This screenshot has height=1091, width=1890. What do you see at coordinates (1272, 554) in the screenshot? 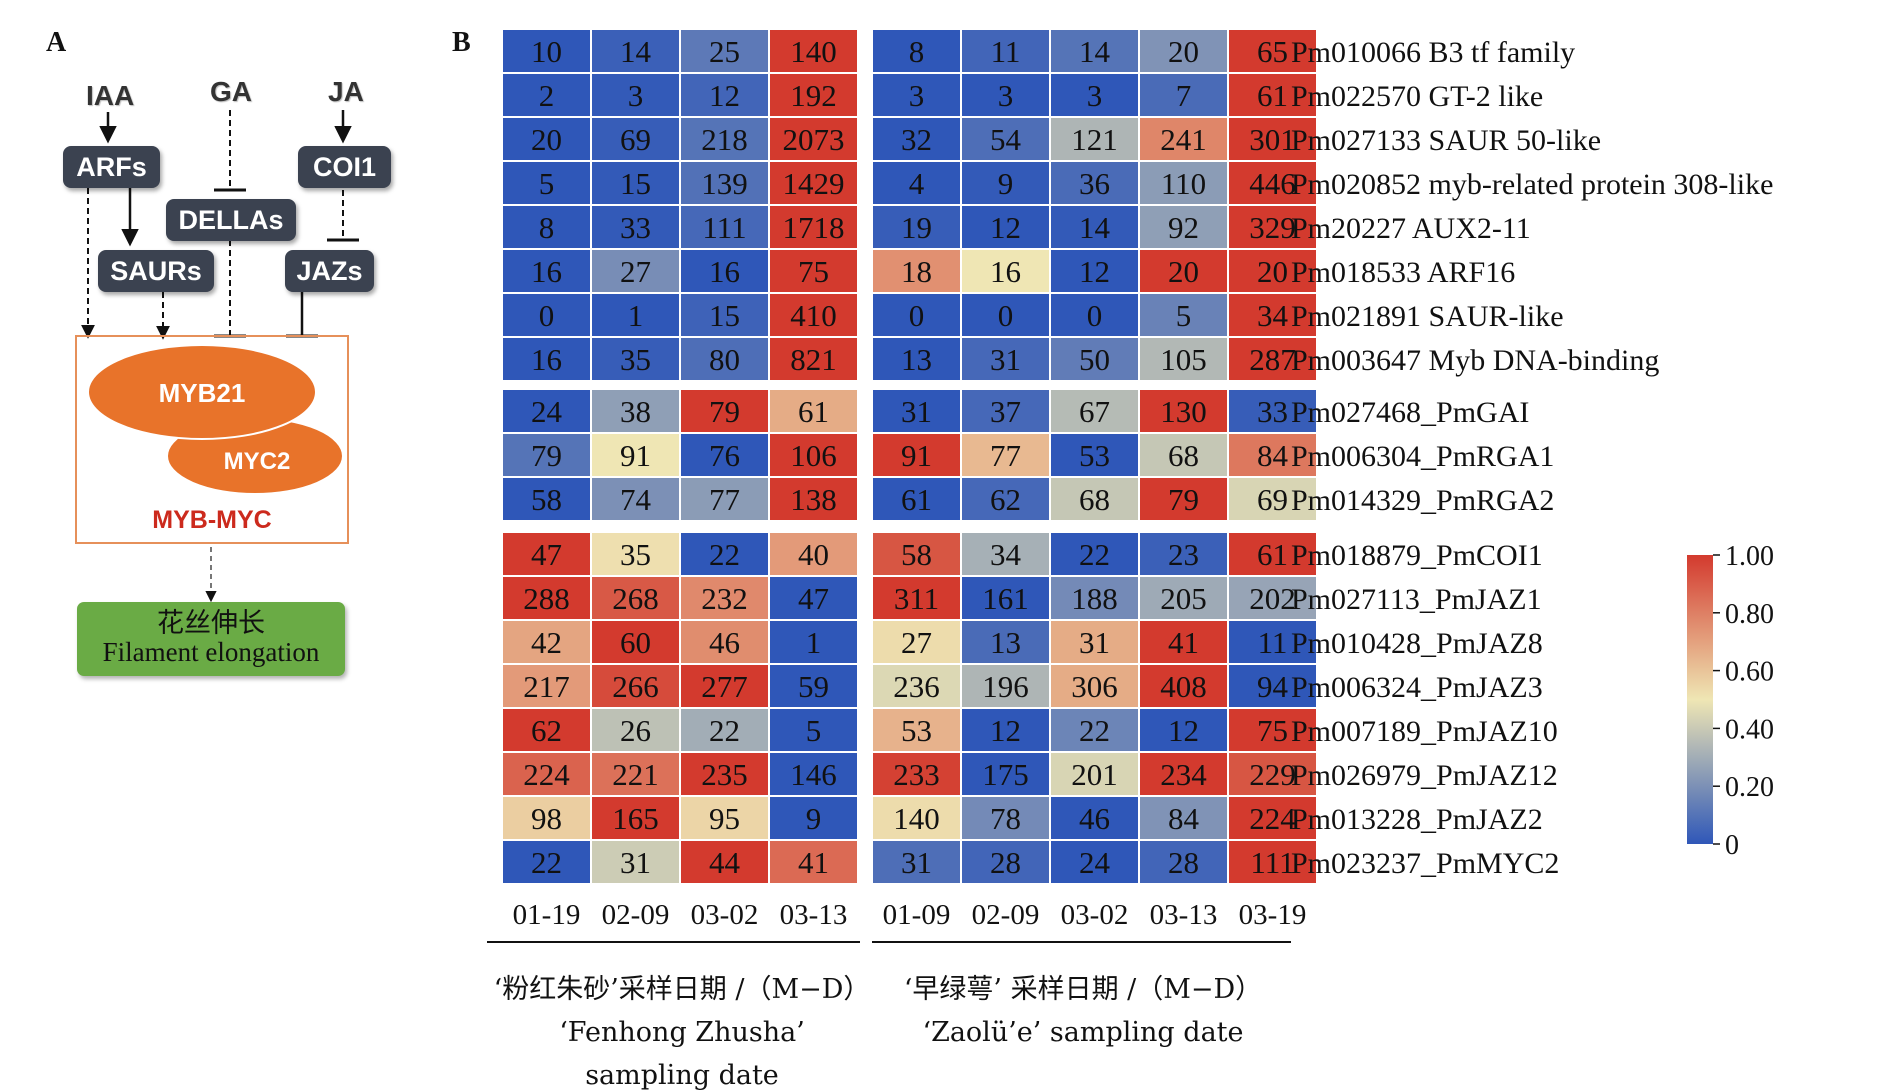
I see `heat-cell-c1-r11-d4` at bounding box center [1272, 554].